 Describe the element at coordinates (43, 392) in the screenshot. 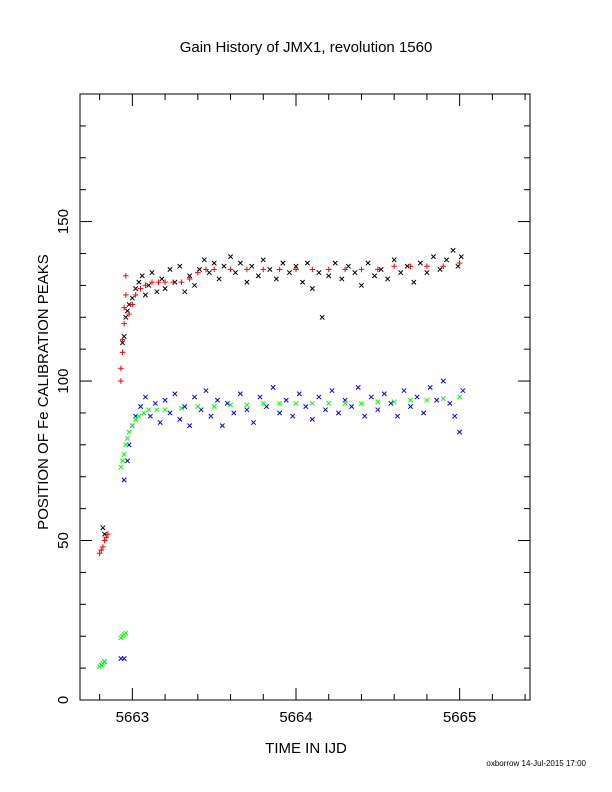

I see `y-axis-label: POSITION OF Fe CALIBRATION PEAKS` at that location.